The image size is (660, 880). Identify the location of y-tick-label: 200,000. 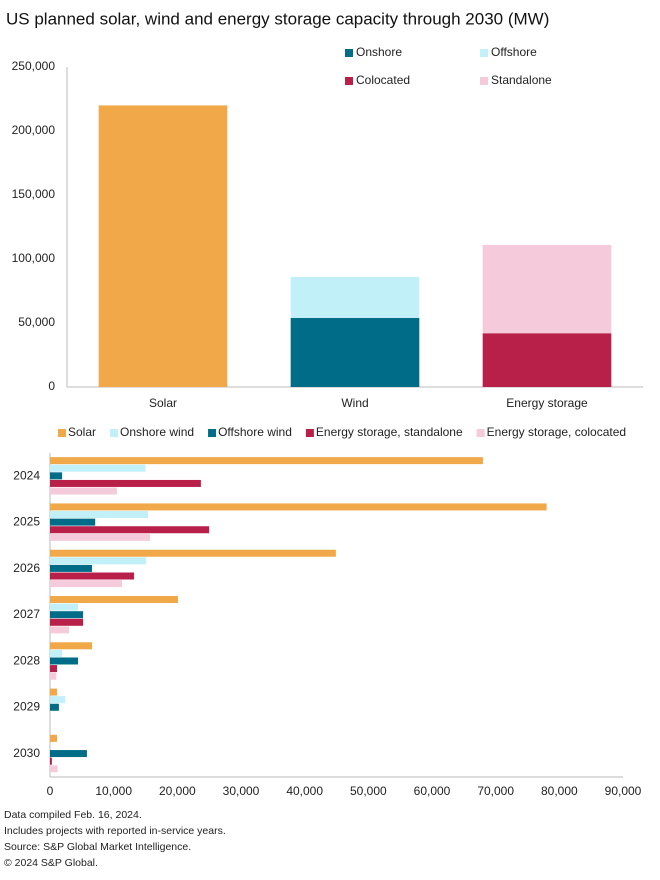
(34, 130).